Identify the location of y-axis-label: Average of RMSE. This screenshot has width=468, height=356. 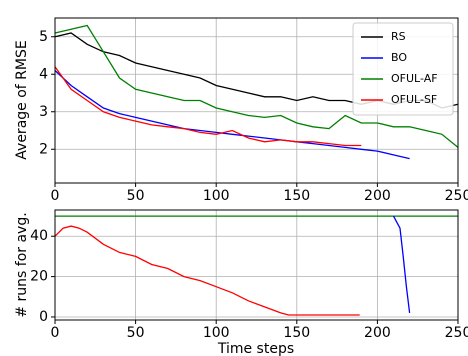
(22, 99).